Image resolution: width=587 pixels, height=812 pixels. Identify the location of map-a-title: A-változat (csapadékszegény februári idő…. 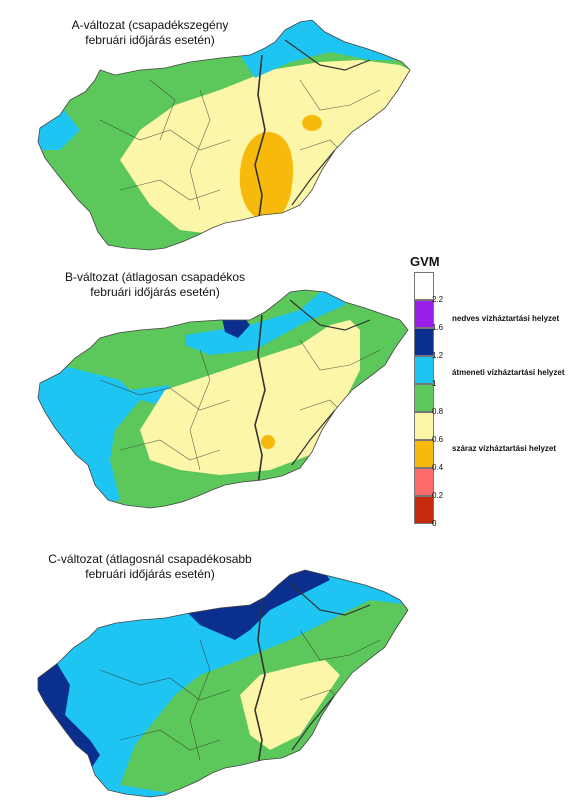
(150, 33).